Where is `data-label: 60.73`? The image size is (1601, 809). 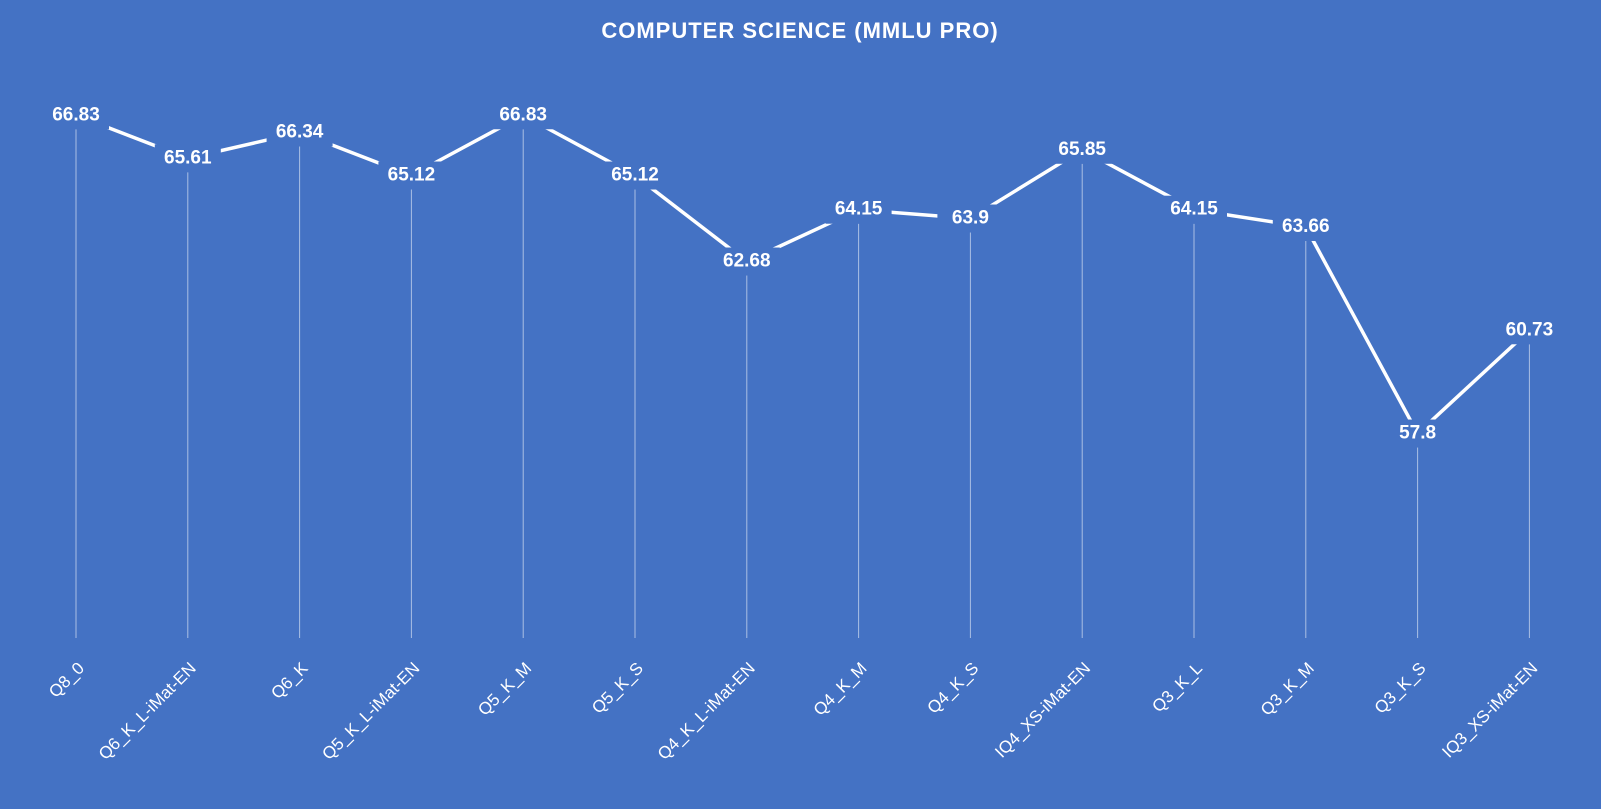 data-label: 60.73 is located at coordinates (1530, 329).